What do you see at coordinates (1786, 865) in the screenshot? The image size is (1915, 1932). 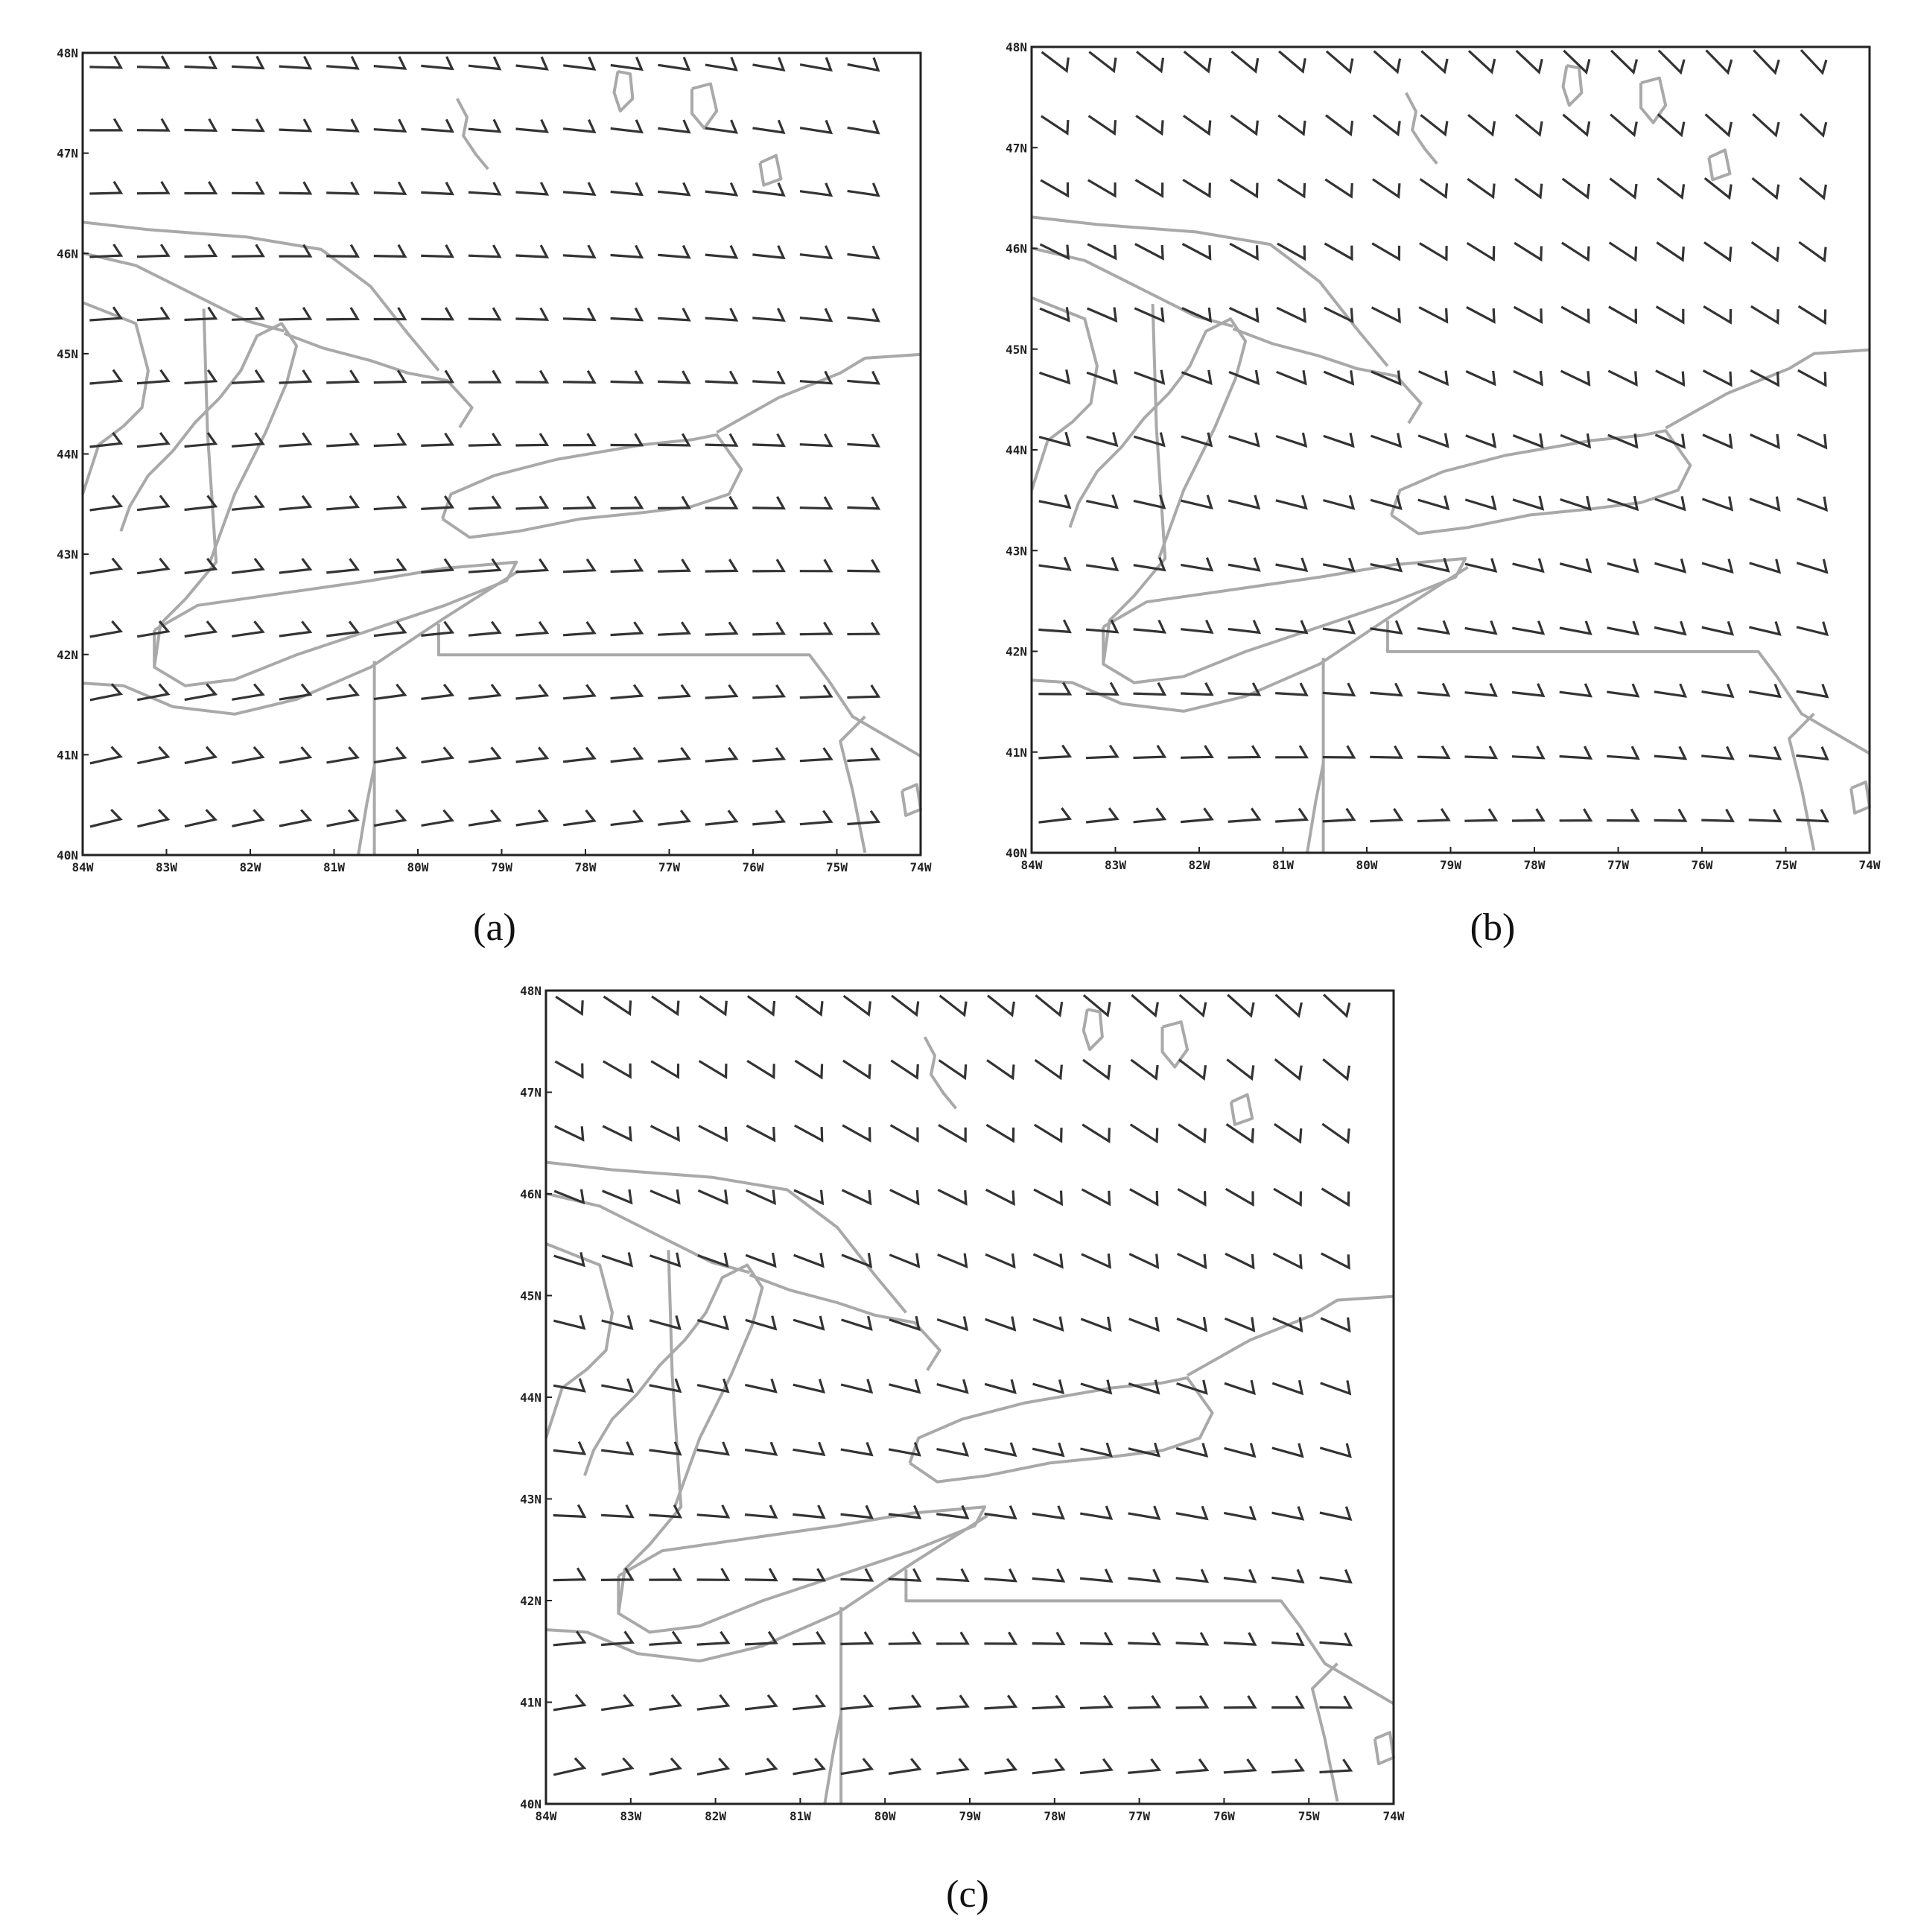 I see `longitude-label: 75W` at bounding box center [1786, 865].